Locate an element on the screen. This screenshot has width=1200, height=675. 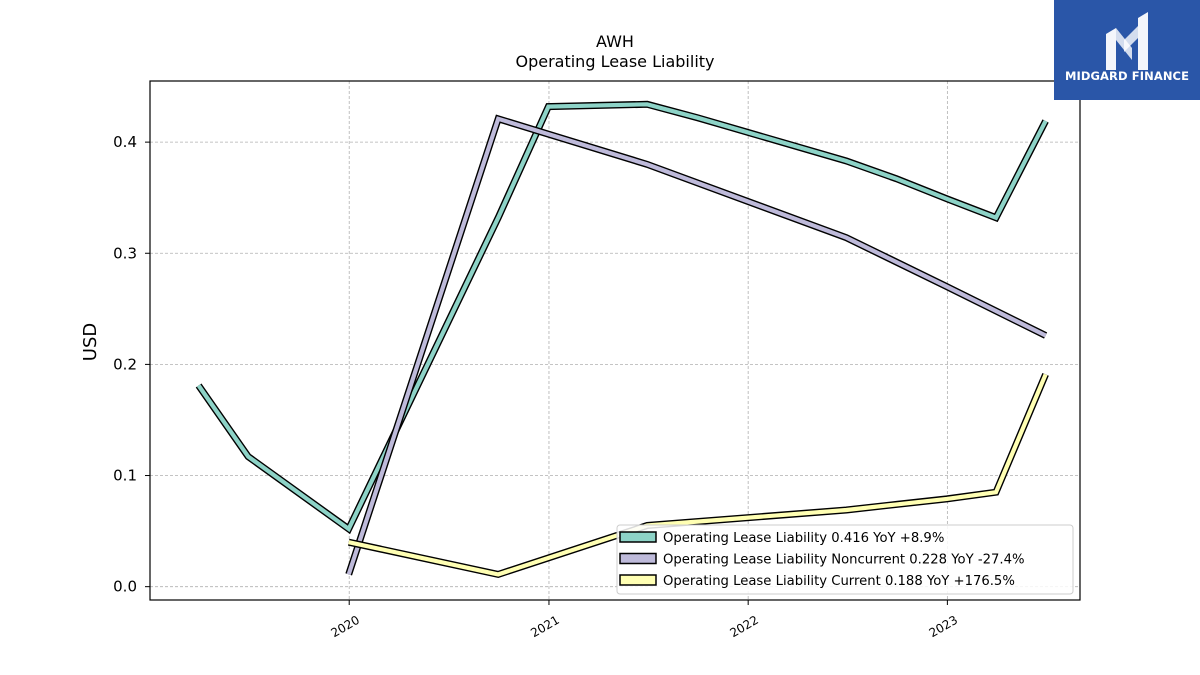
y-tick-label: 0.3 is located at coordinates (125, 253).